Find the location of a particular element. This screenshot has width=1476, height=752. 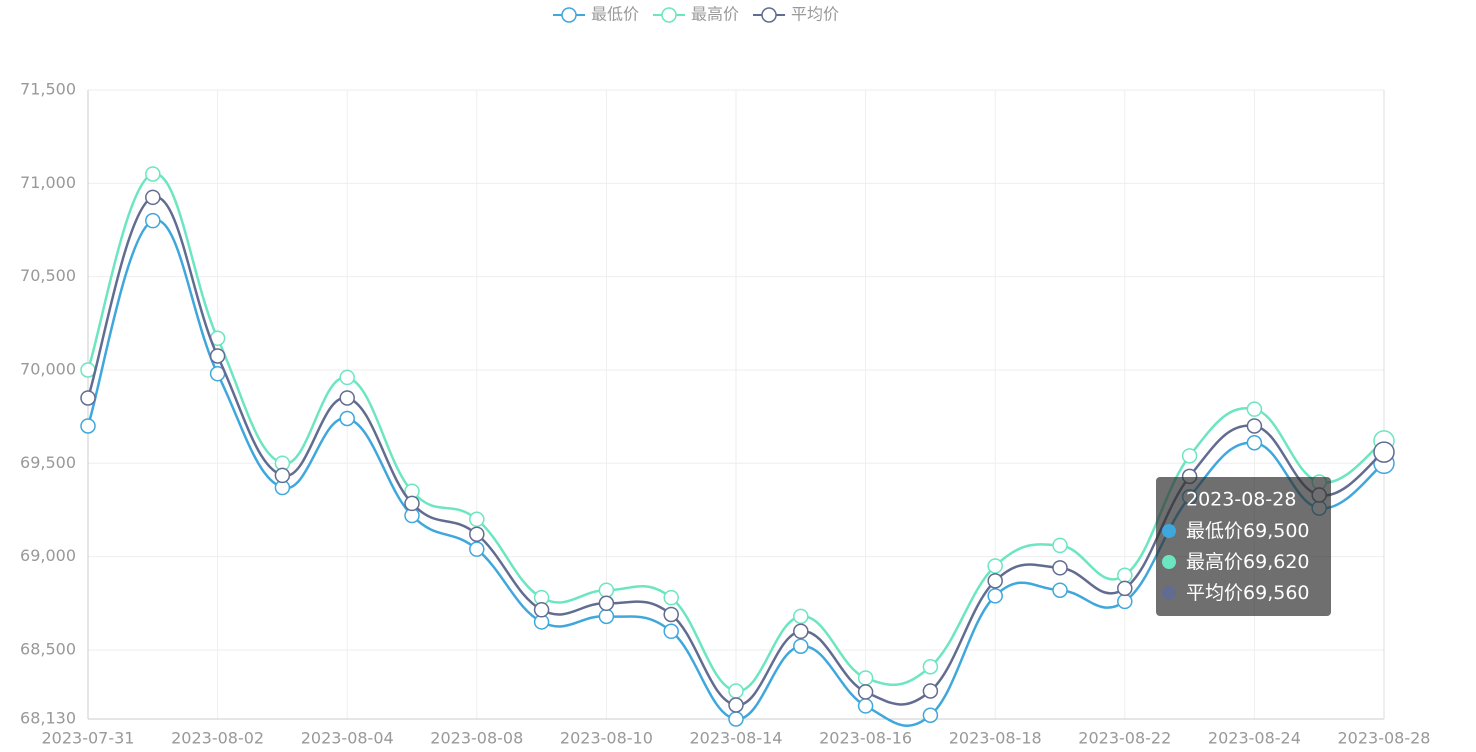

x-tick-label: 2023-08-16 is located at coordinates (865, 738).